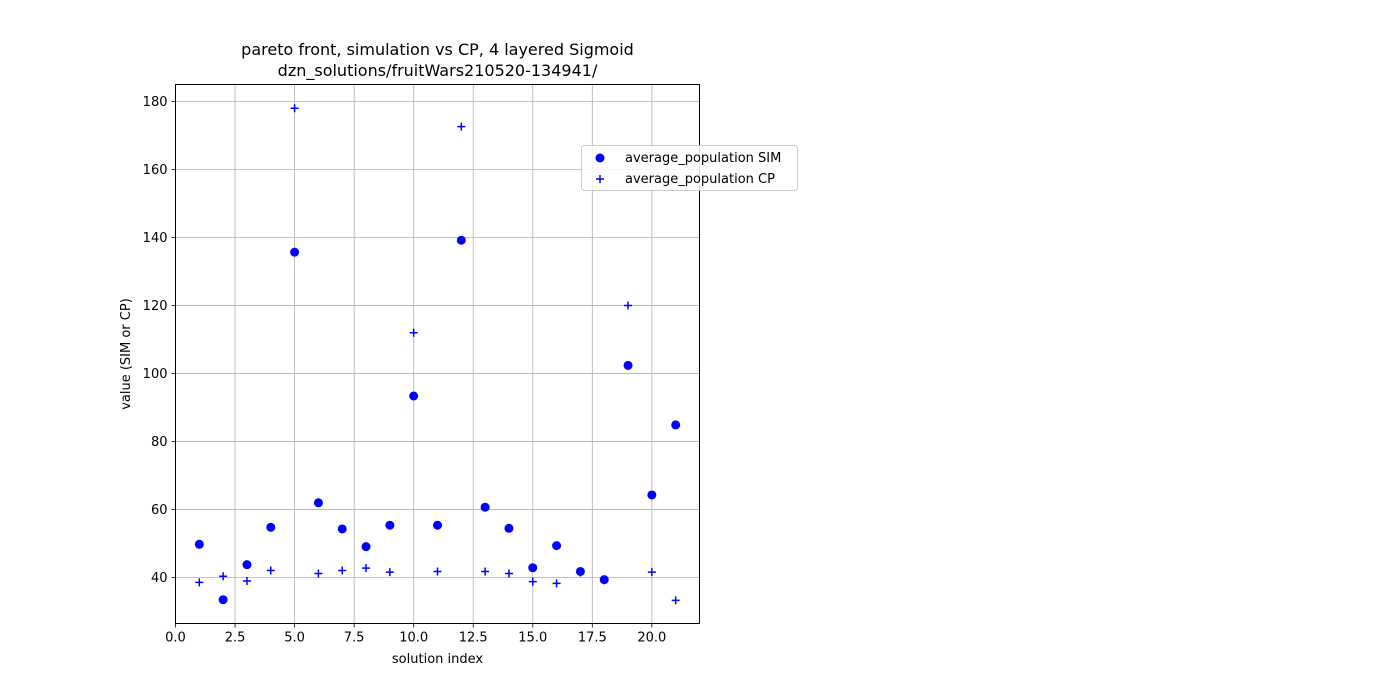 This screenshot has width=1400, height=700. Describe the element at coordinates (438, 71) in the screenshot. I see `chart-title-line-2: dzn_solutions/fruitWars210520-134941/` at that location.